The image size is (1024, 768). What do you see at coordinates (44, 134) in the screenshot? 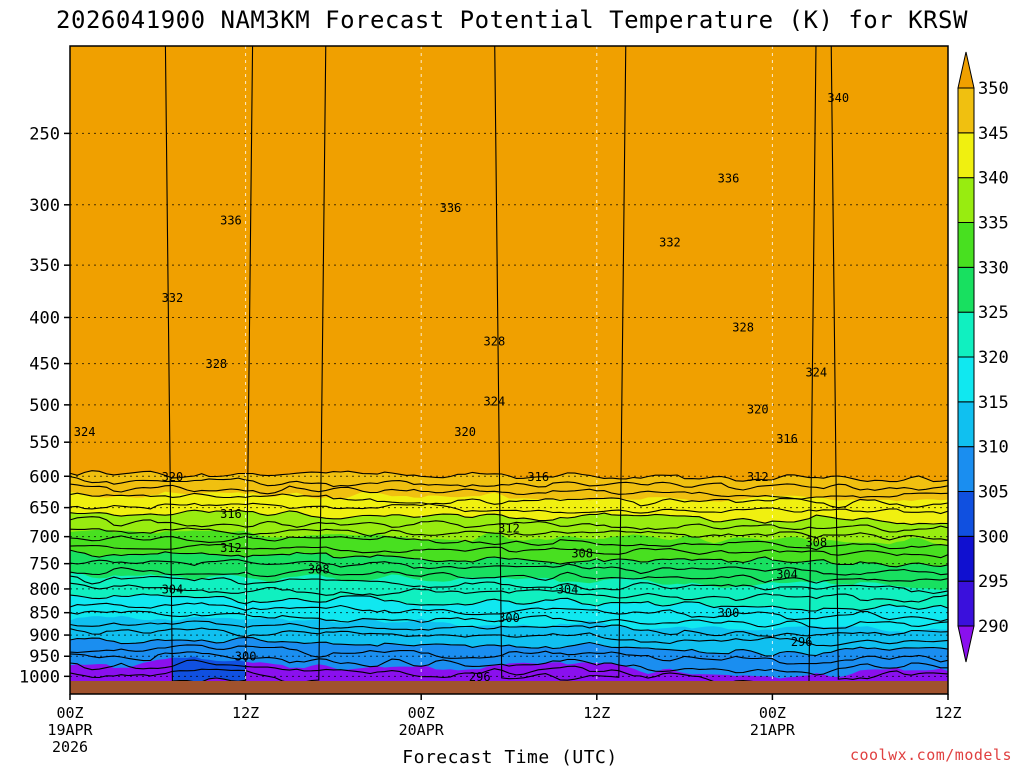
I see `y-tick-label-250: 250` at bounding box center [44, 134].